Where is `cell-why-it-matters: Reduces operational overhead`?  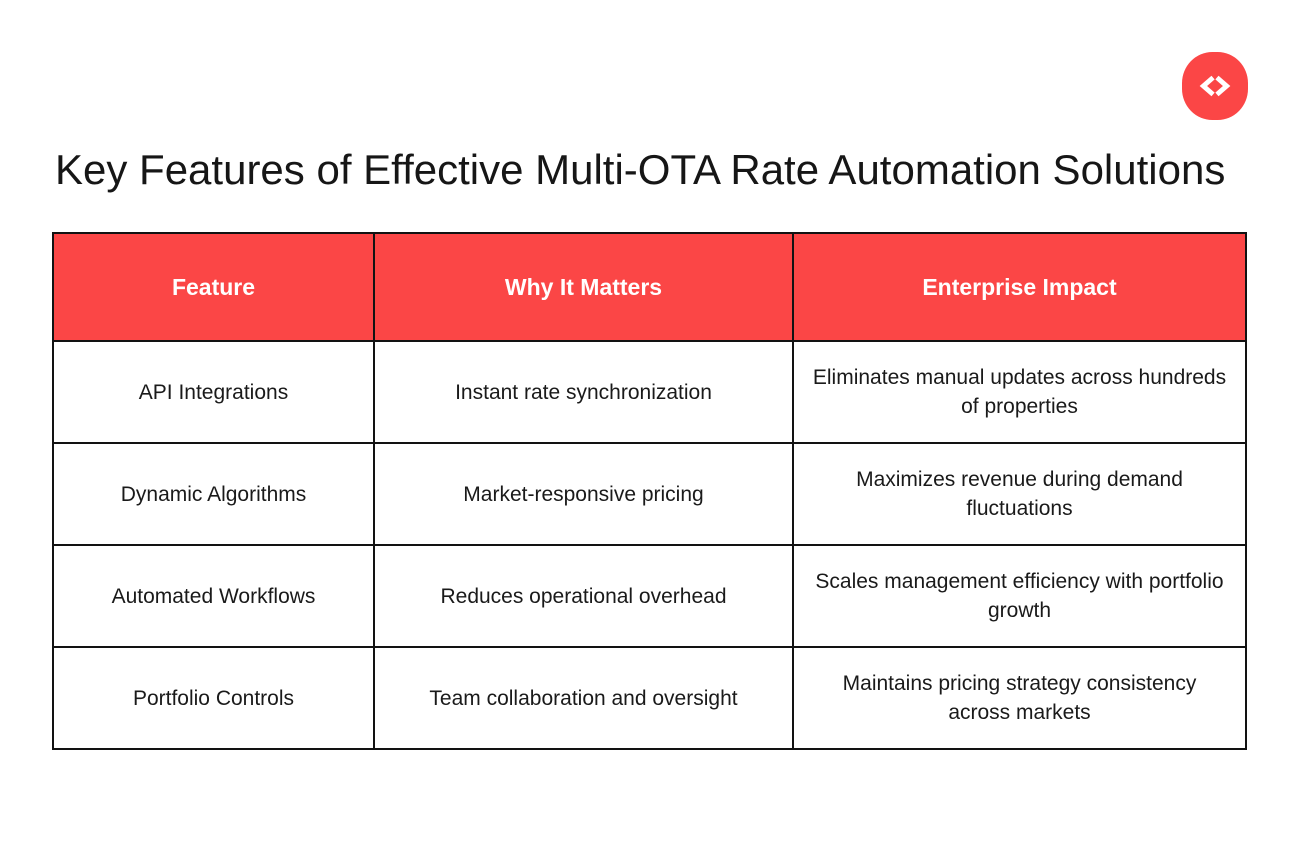
cell-why-it-matters: Reduces operational overhead is located at coordinates (583, 596).